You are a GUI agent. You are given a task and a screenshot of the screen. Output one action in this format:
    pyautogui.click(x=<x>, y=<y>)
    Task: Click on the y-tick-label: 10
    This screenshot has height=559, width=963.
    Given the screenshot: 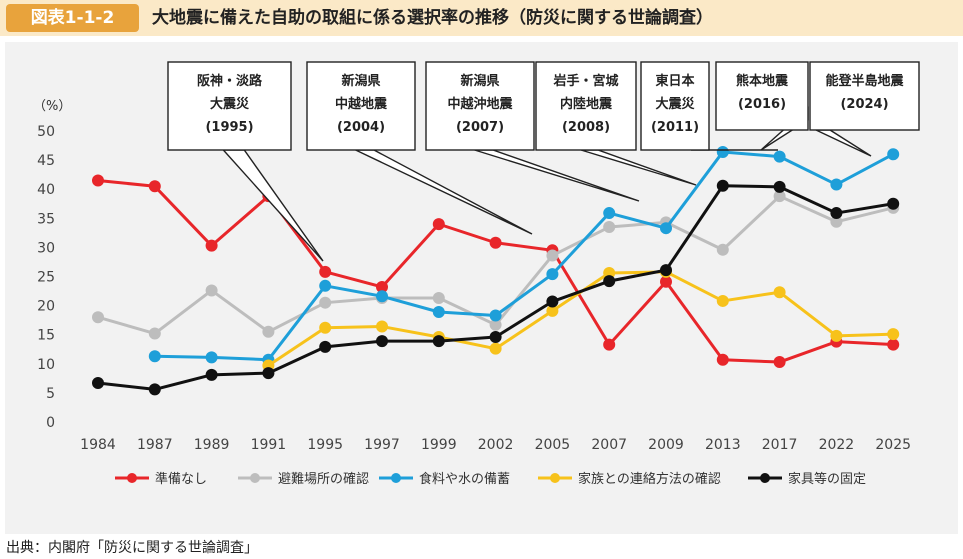 What is the action you would take?
    pyautogui.click(x=46, y=365)
    